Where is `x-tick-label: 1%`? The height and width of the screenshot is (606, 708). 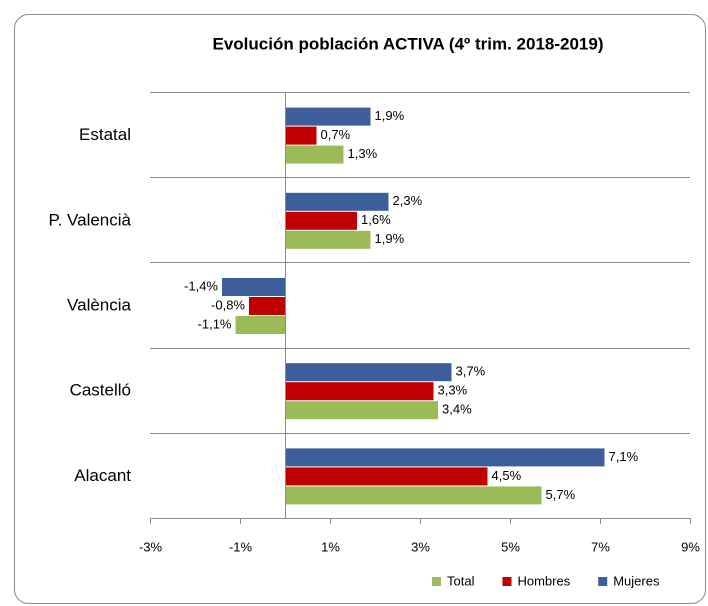 x-tick-label: 1% is located at coordinates (330, 546).